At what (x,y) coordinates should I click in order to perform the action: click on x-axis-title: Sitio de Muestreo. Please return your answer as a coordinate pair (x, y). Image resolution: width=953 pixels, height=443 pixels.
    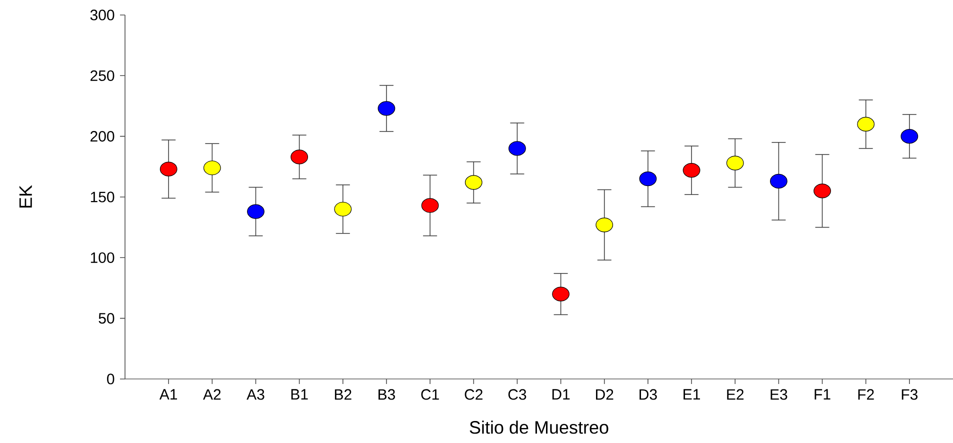
    Looking at the image, I should click on (539, 427).